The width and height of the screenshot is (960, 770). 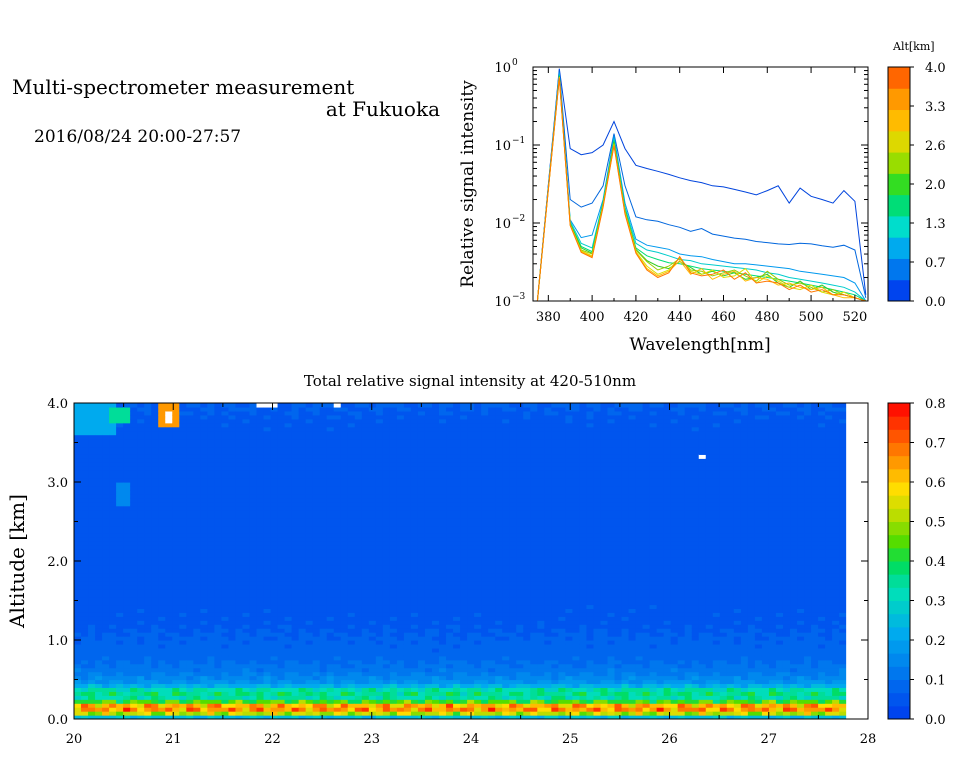 I want to click on altitude-colorbar-tick-label: 2.0, so click(x=935, y=185).